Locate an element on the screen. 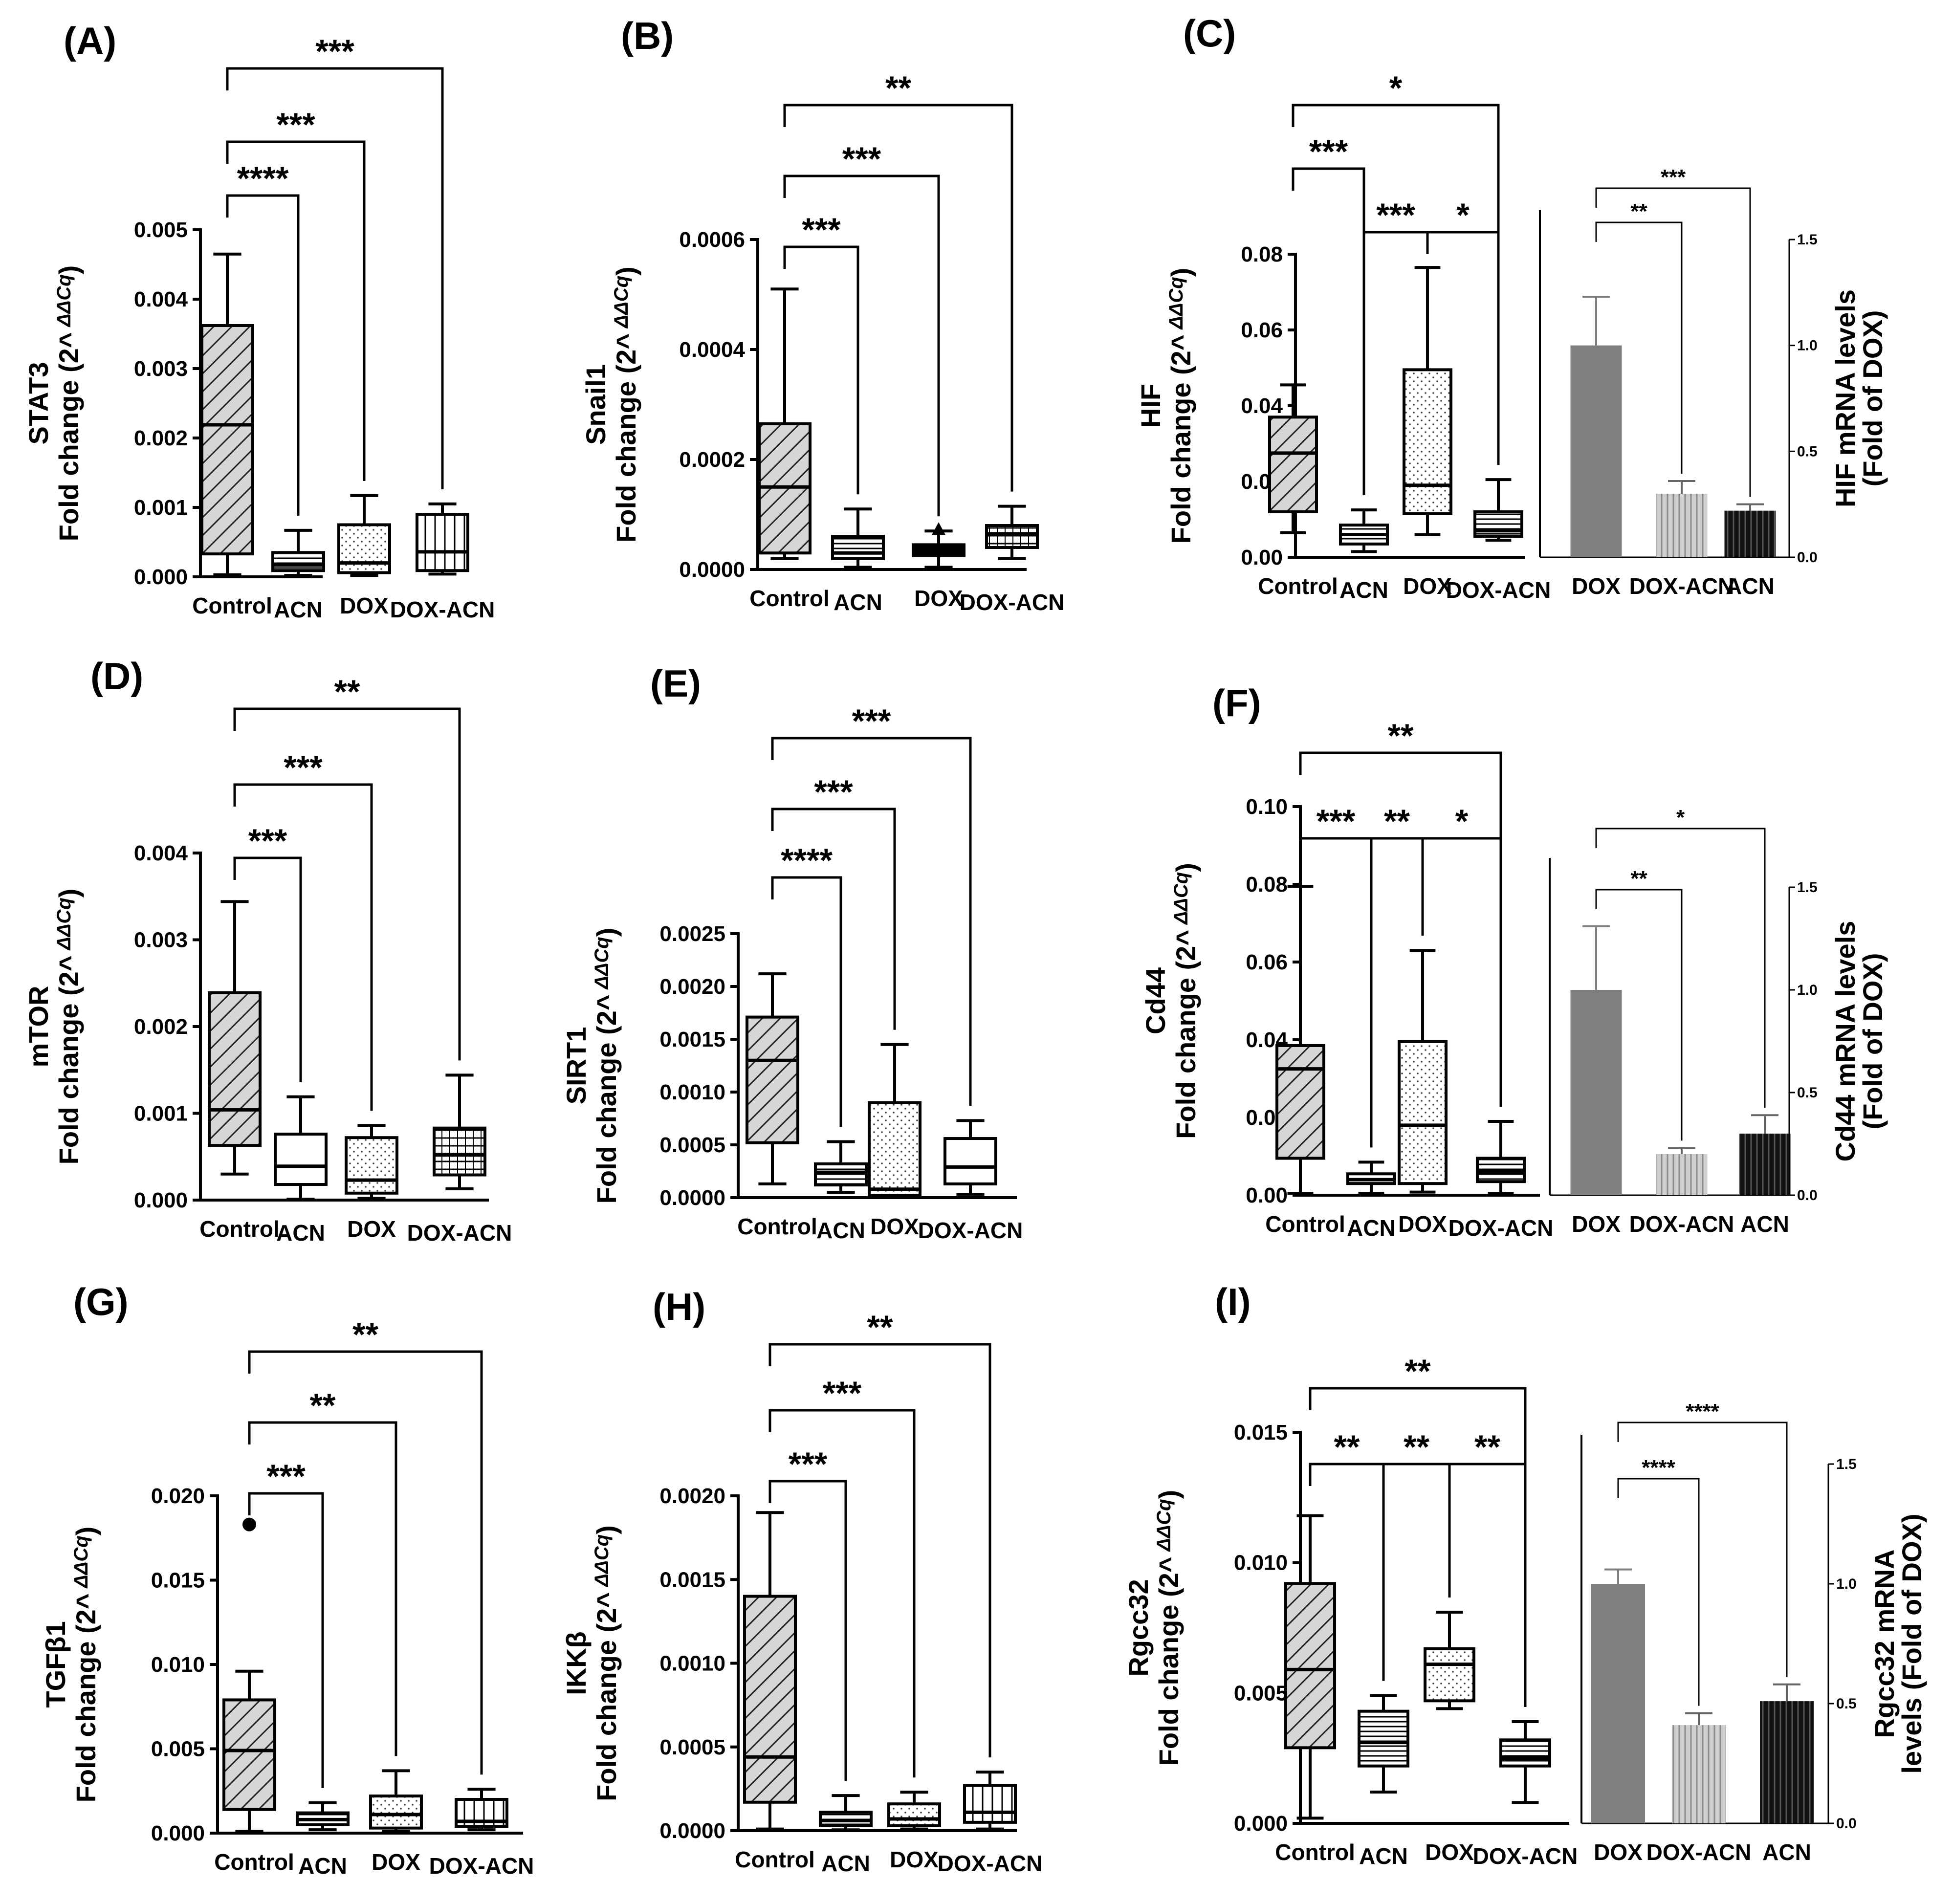 Image resolution: width=1953 pixels, height=1904 pixels. y-axis-title: Snail1 Fold change (2^ ΔΔCq) is located at coordinates (610, 404).